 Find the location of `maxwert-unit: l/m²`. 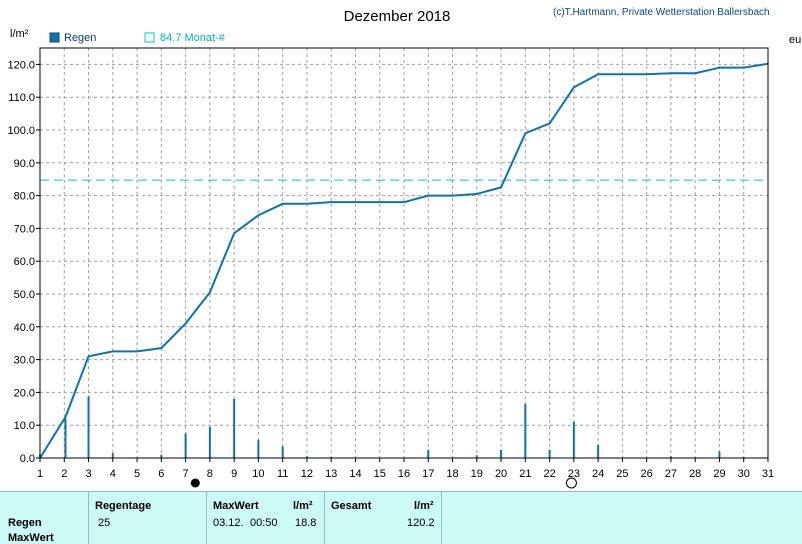

maxwert-unit: l/m² is located at coordinates (303, 506).